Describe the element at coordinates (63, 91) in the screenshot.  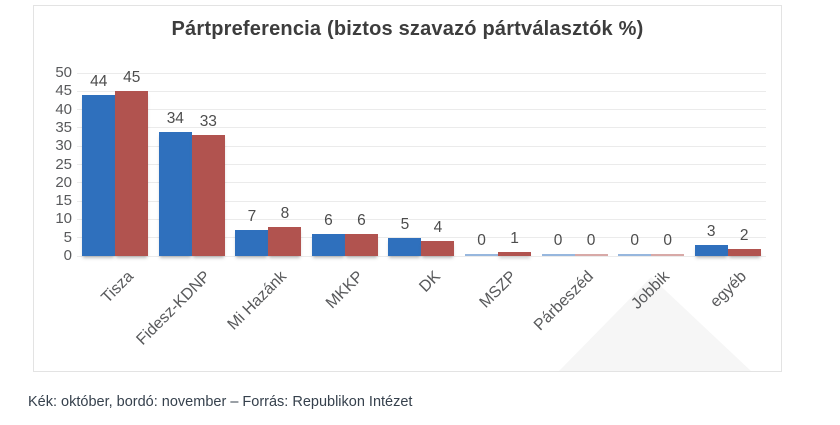
I see `y-tick-label: 45` at that location.